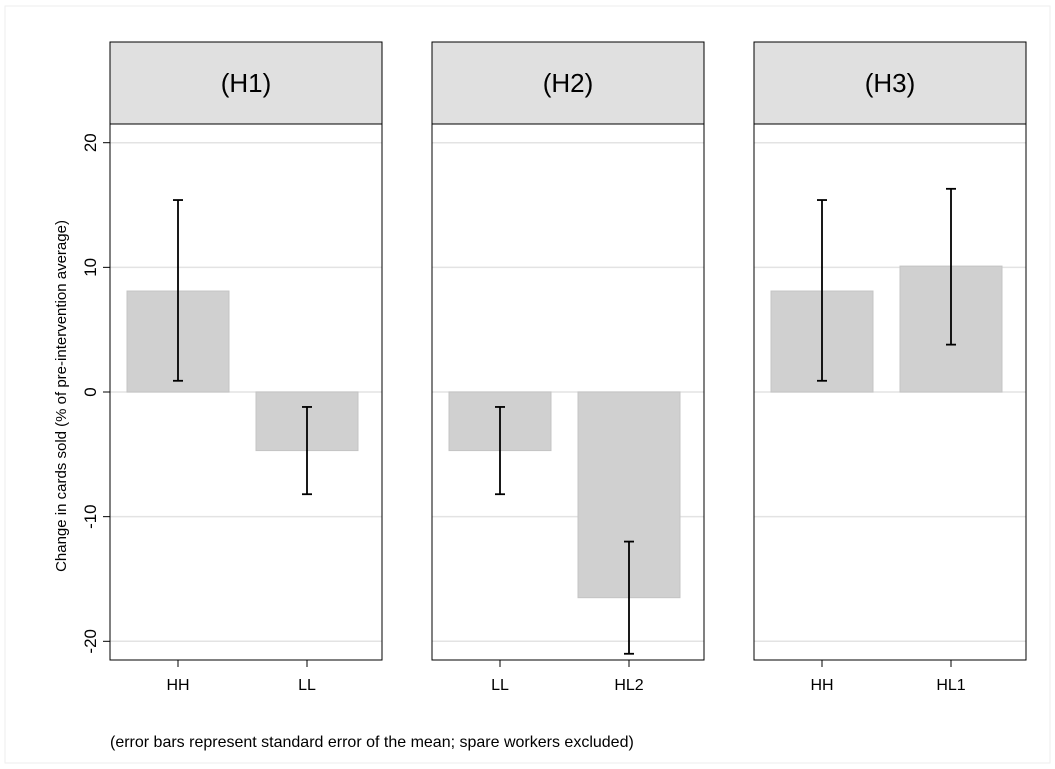 The height and width of the screenshot is (769, 1055). What do you see at coordinates (90, 267) in the screenshot?
I see `y-tick-label: 10` at bounding box center [90, 267].